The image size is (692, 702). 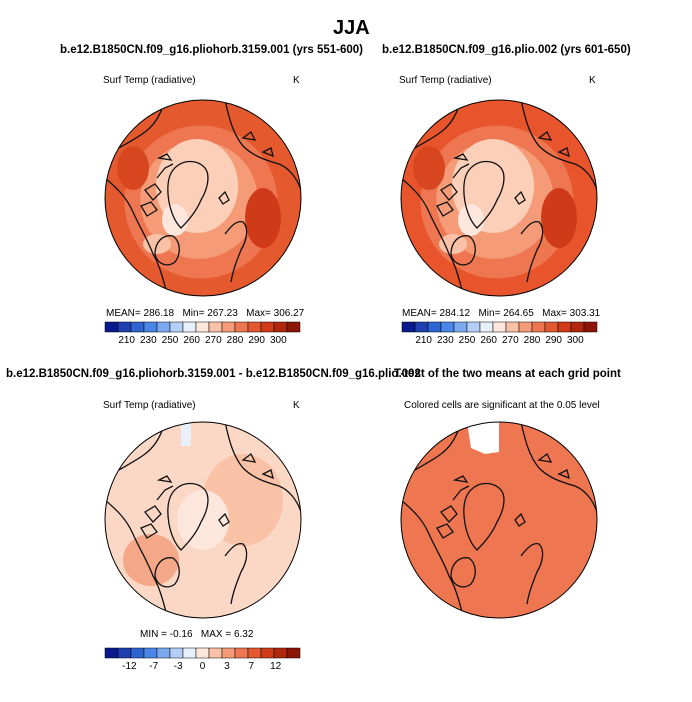 What do you see at coordinates (126, 340) in the screenshot?
I see `panel-a-colorbar-tick: 210` at bounding box center [126, 340].